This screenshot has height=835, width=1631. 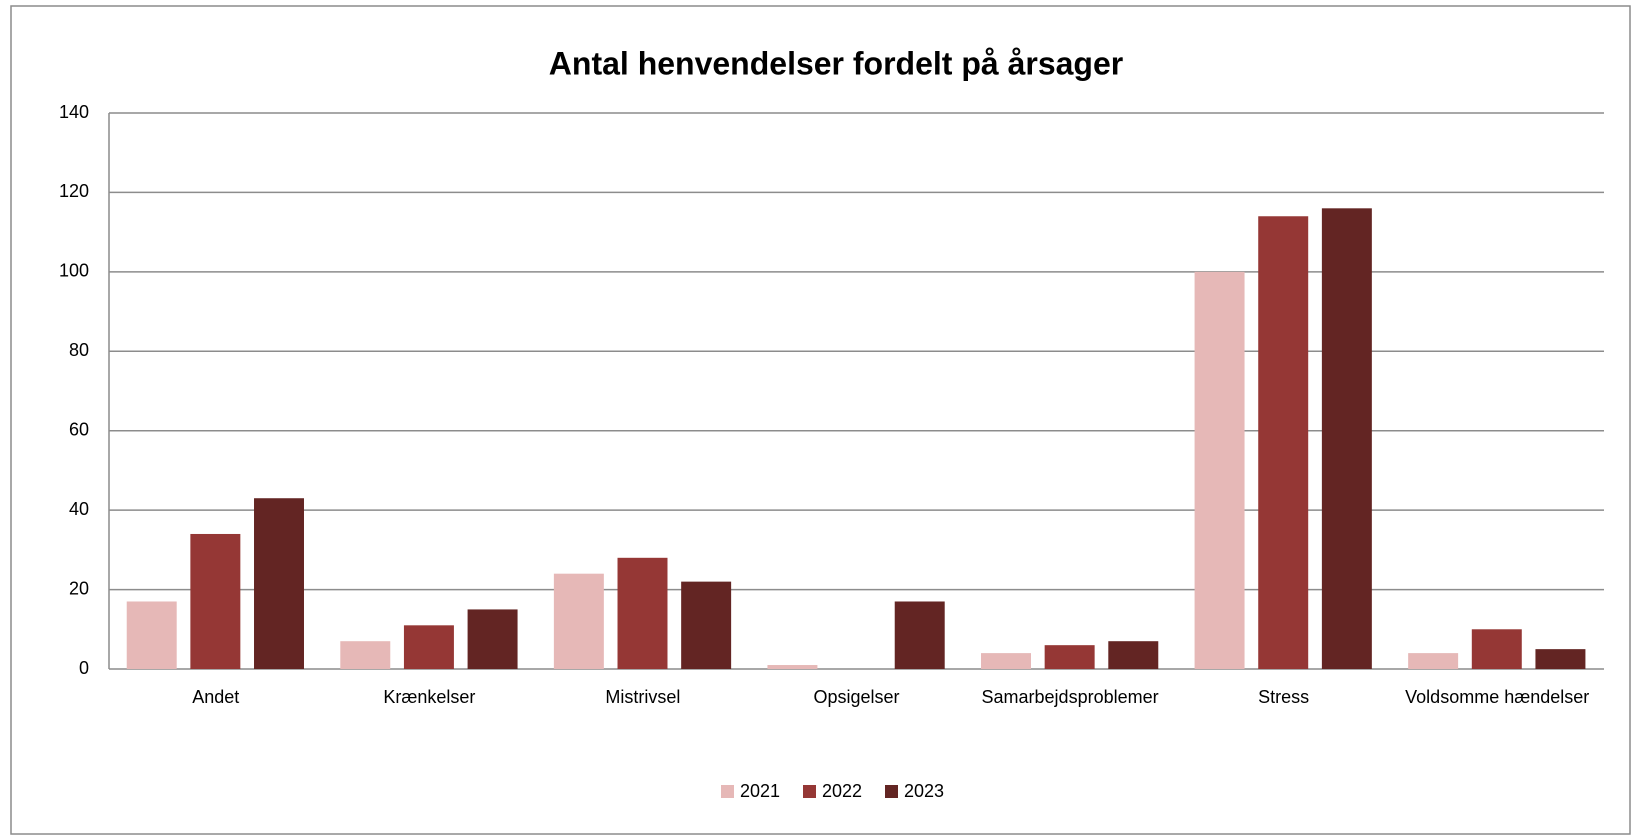 What do you see at coordinates (74, 191) in the screenshot?
I see `y-tick-label: 120` at bounding box center [74, 191].